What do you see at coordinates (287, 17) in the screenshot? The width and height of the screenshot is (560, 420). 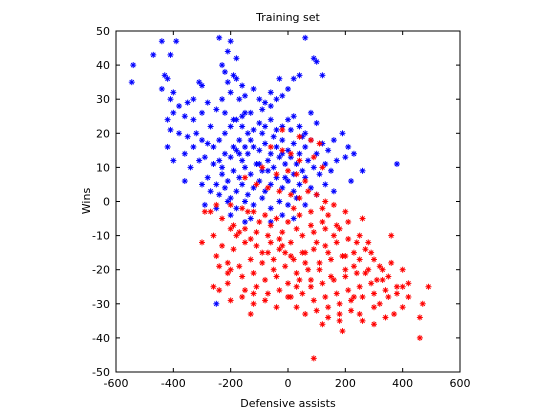 I see `chart-title: Training set` at bounding box center [287, 17].